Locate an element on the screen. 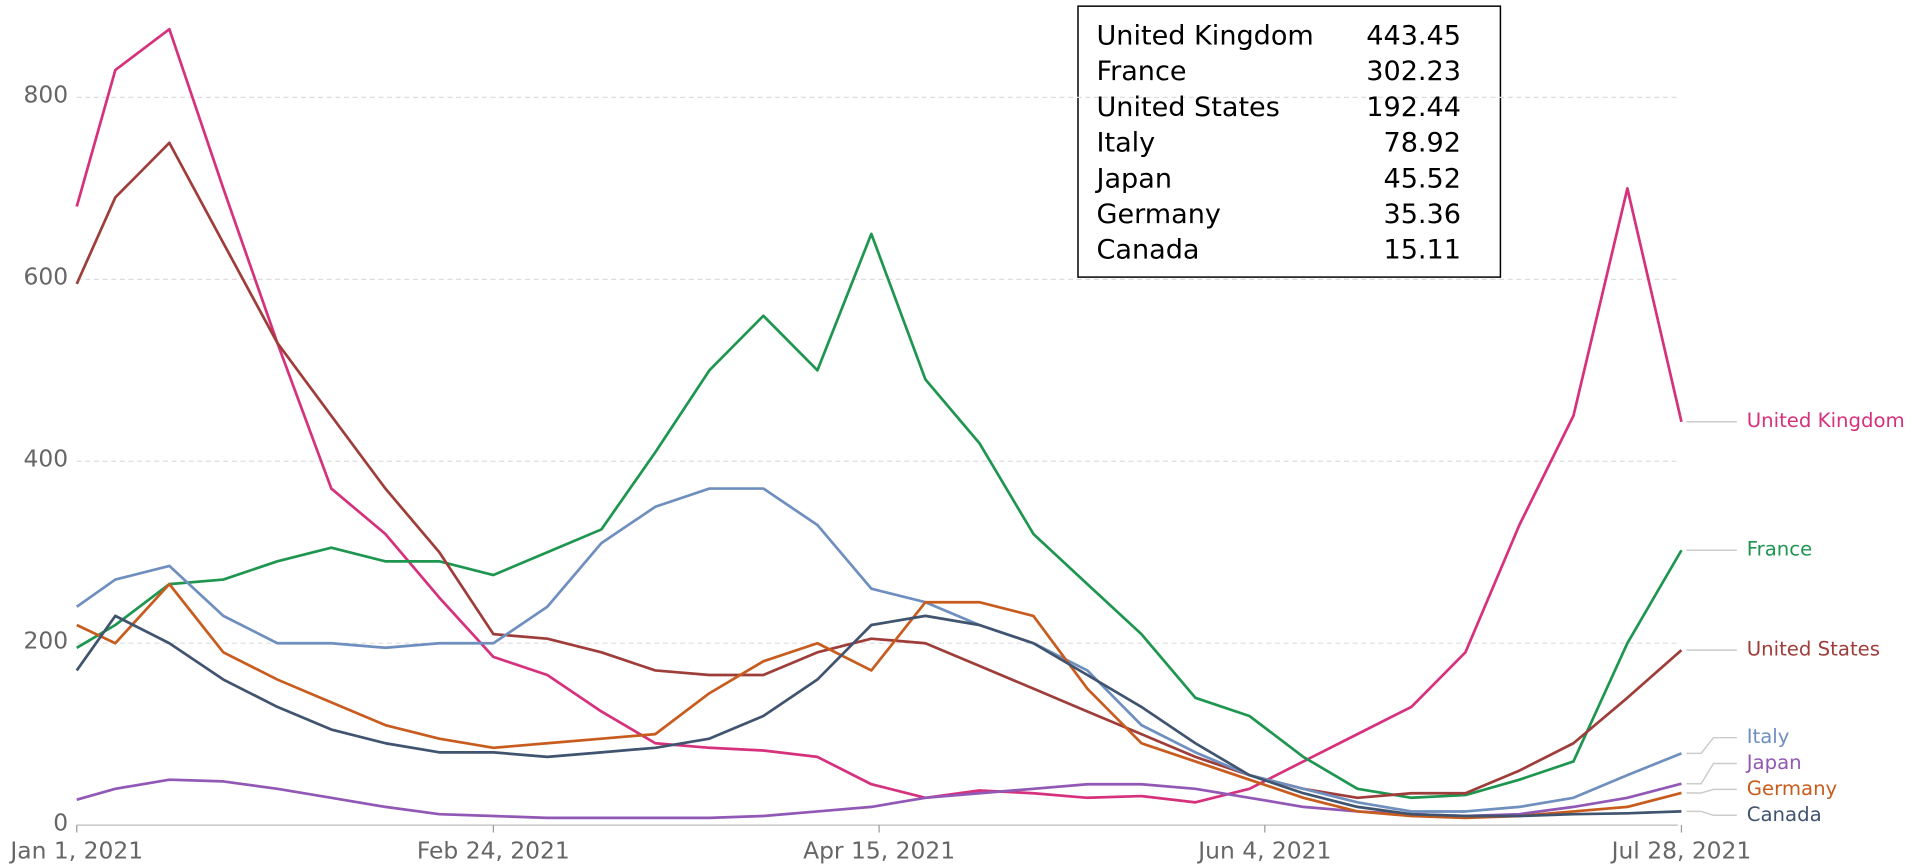  box-name: Canada is located at coordinates (1147, 250).